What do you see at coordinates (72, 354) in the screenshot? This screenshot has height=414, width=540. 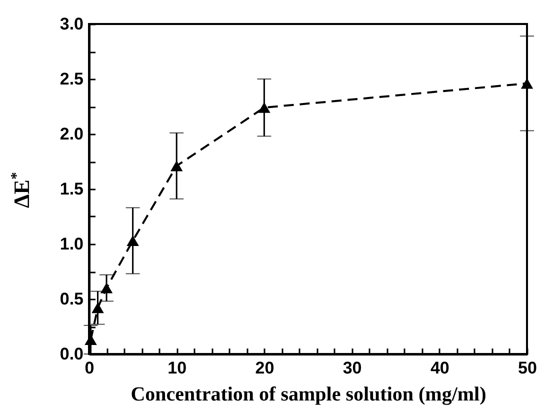 I see `y-tick-label: 0.0` at bounding box center [72, 354].